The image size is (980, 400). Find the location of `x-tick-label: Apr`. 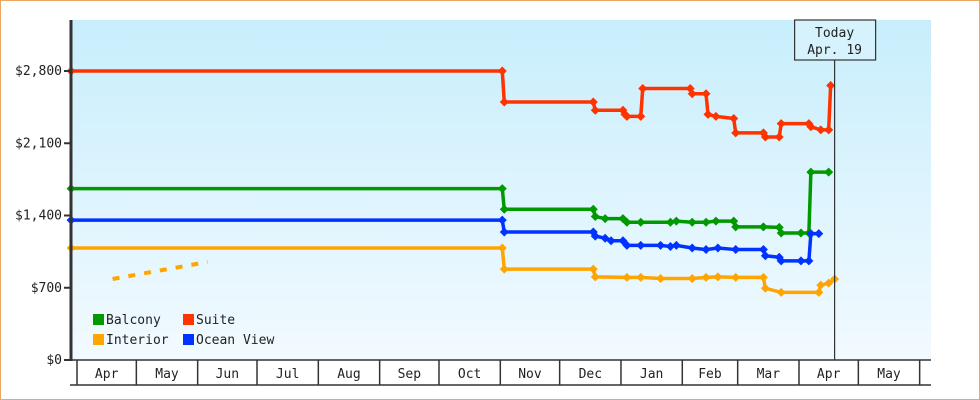

x-tick-label: Apr is located at coordinates (107, 374).